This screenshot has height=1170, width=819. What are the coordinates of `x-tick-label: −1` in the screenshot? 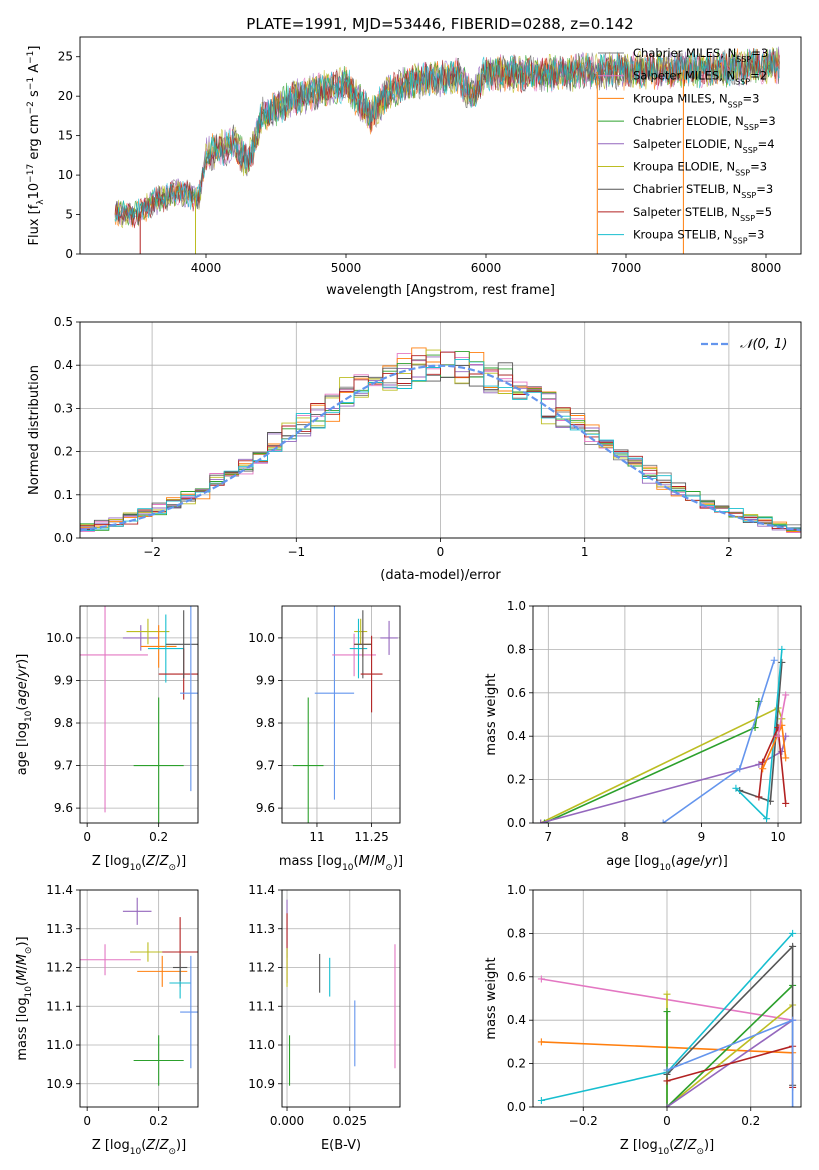 It's located at (296, 552).